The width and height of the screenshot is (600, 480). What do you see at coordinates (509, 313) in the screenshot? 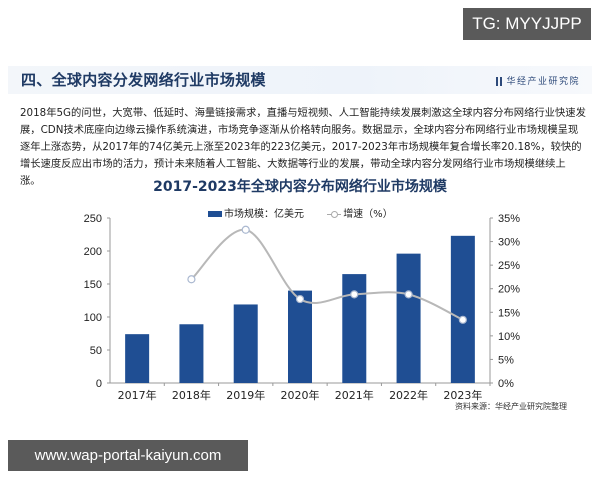
I see `y2-tick-label: 15%` at bounding box center [509, 313].